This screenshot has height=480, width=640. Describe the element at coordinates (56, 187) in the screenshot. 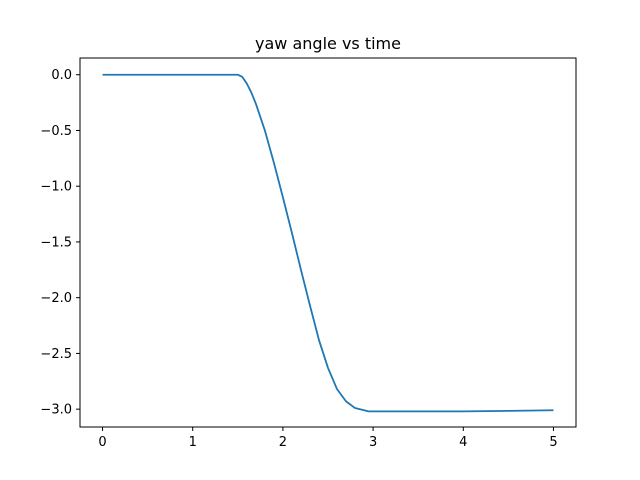

I see `y-tick-label: −1.0` at that location.